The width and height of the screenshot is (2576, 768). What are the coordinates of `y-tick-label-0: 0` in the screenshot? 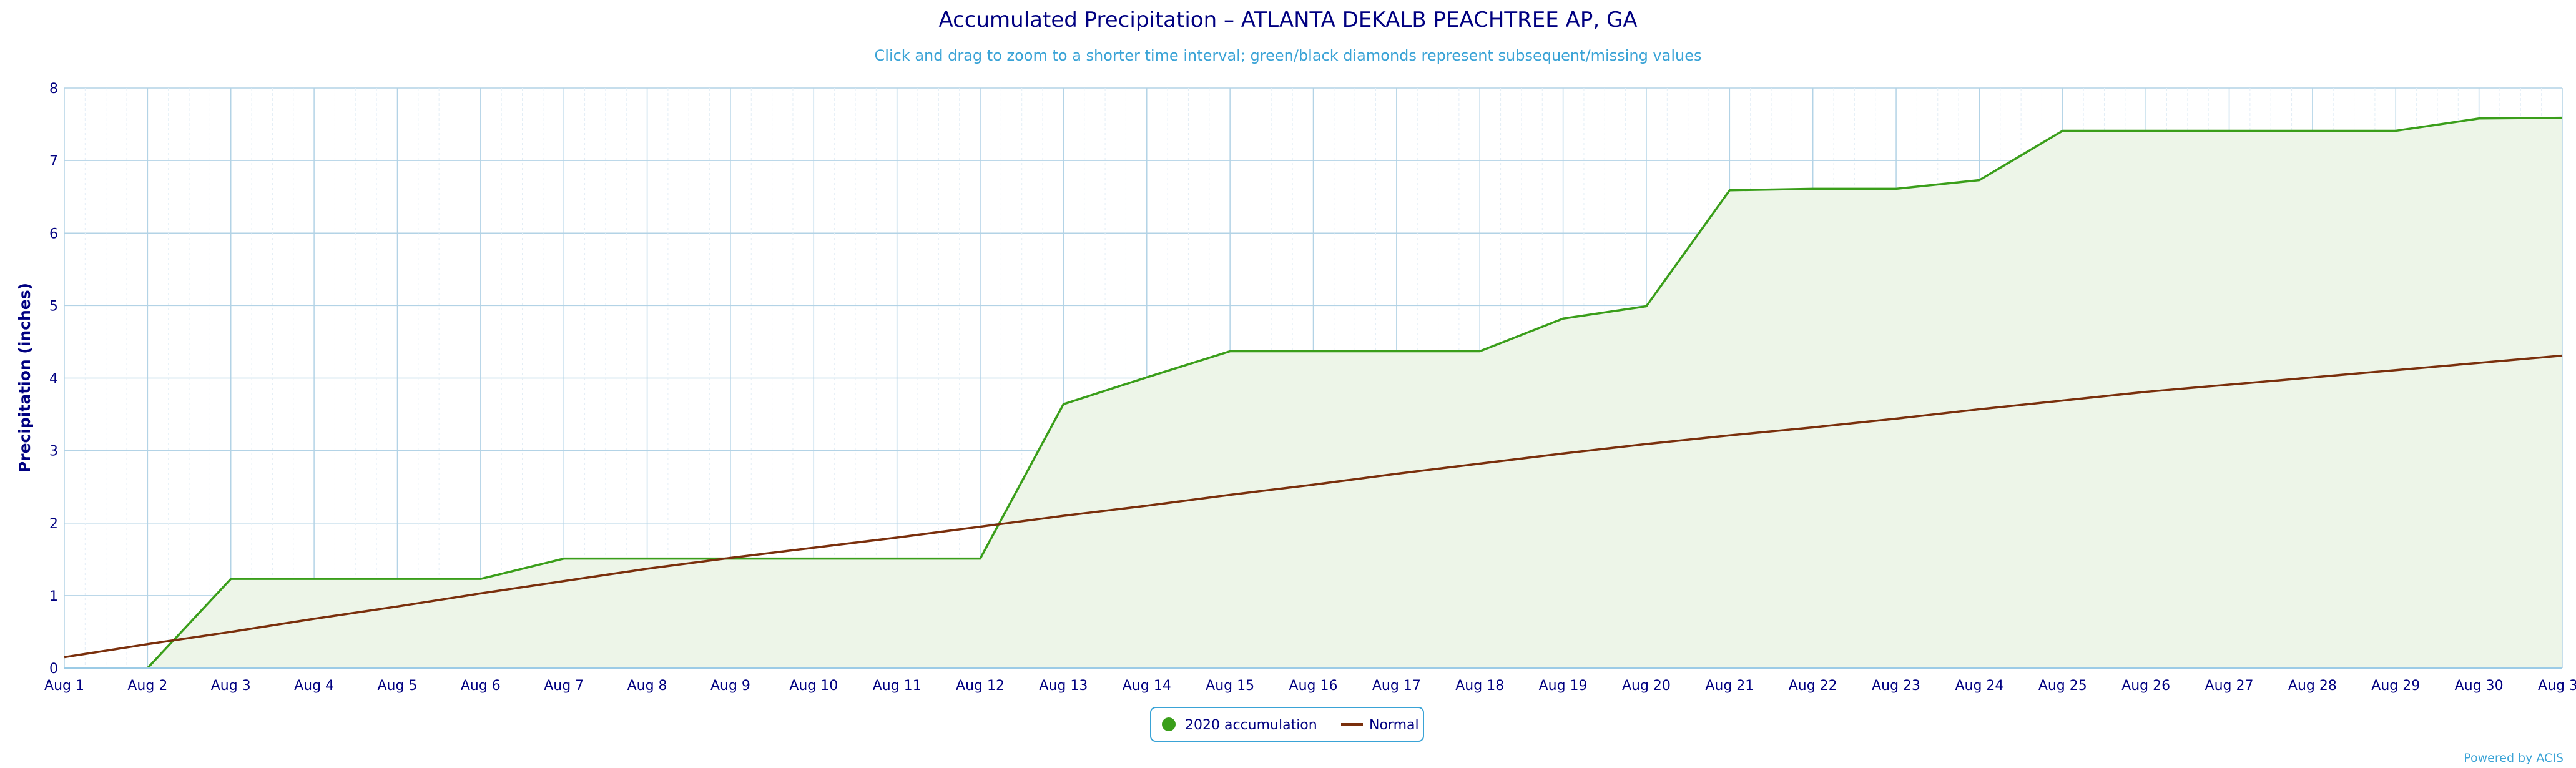 It's located at (53, 669).